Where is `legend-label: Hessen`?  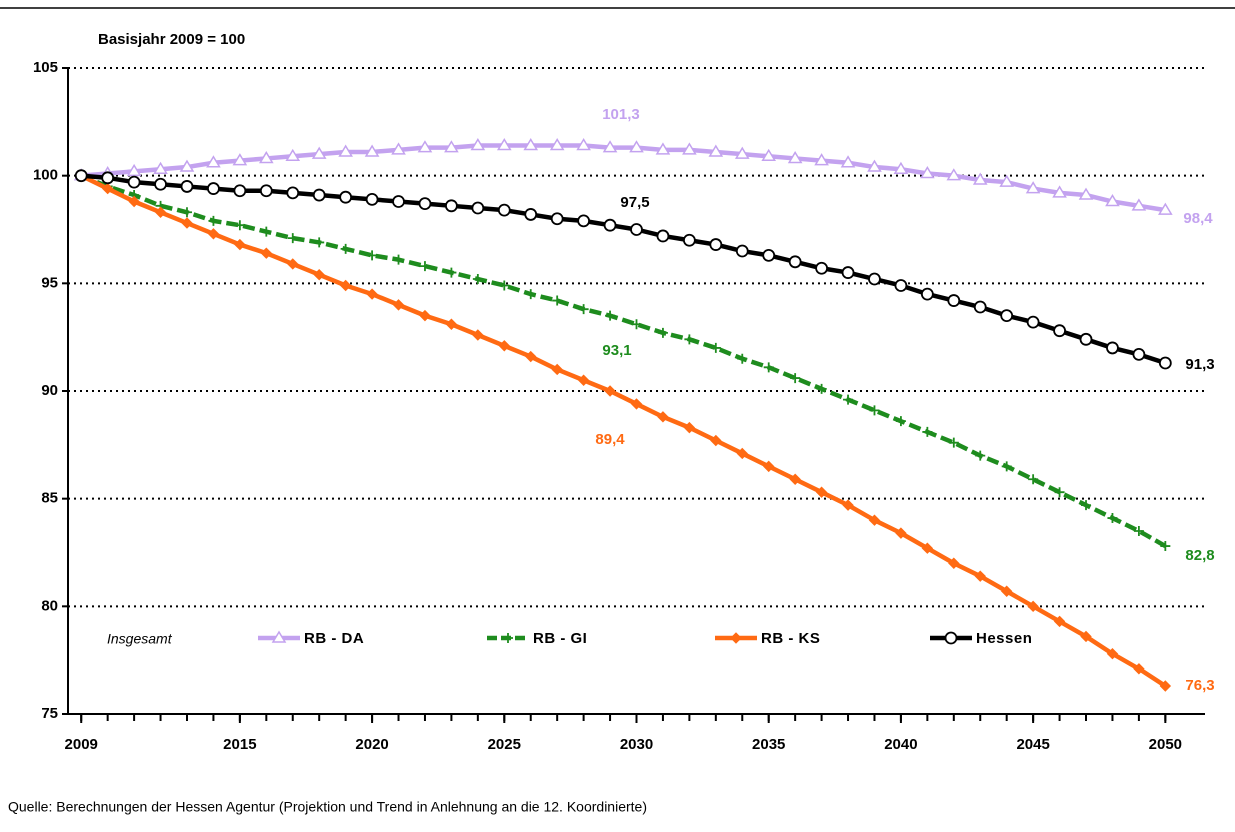 legend-label: Hessen is located at coordinates (1004, 638).